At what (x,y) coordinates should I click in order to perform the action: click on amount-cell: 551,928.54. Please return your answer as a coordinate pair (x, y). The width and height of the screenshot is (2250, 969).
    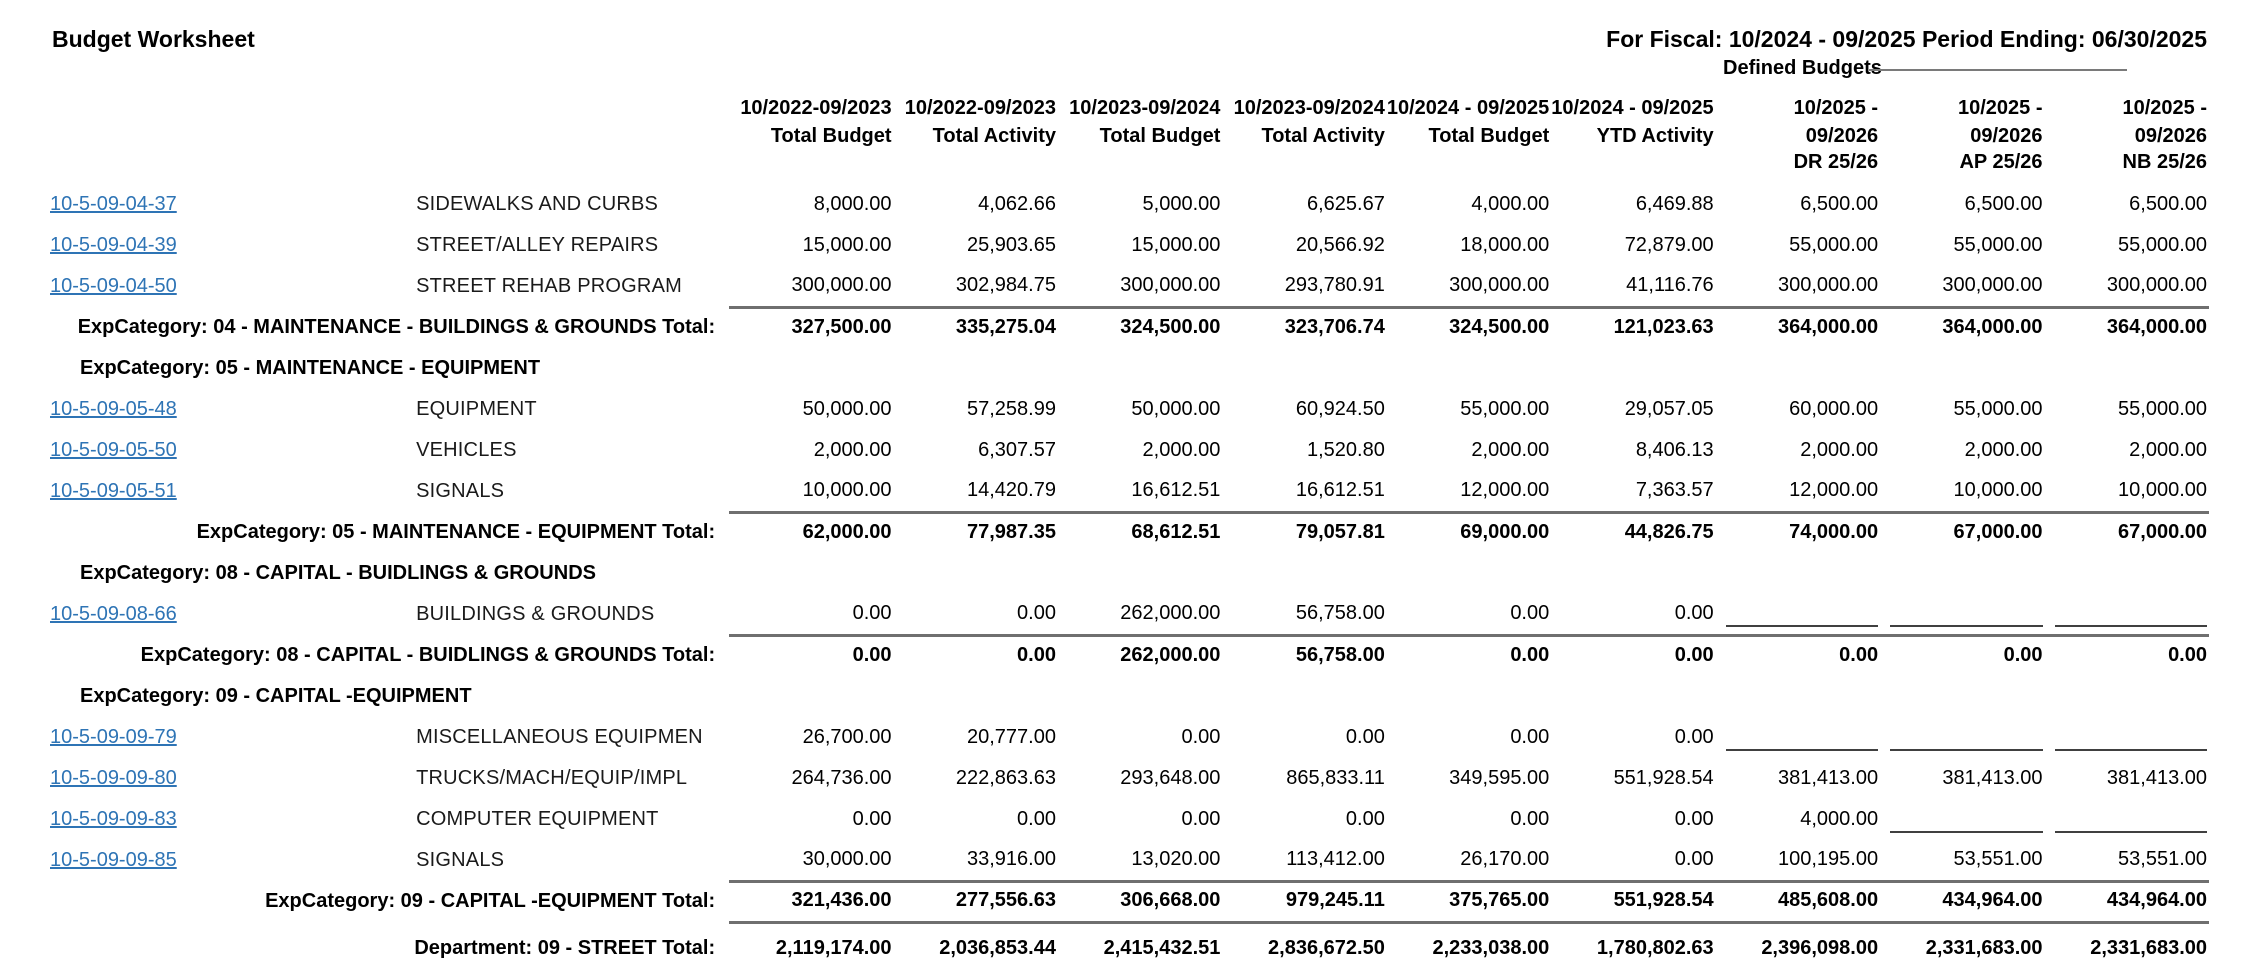
    Looking at the image, I should click on (1633, 900).